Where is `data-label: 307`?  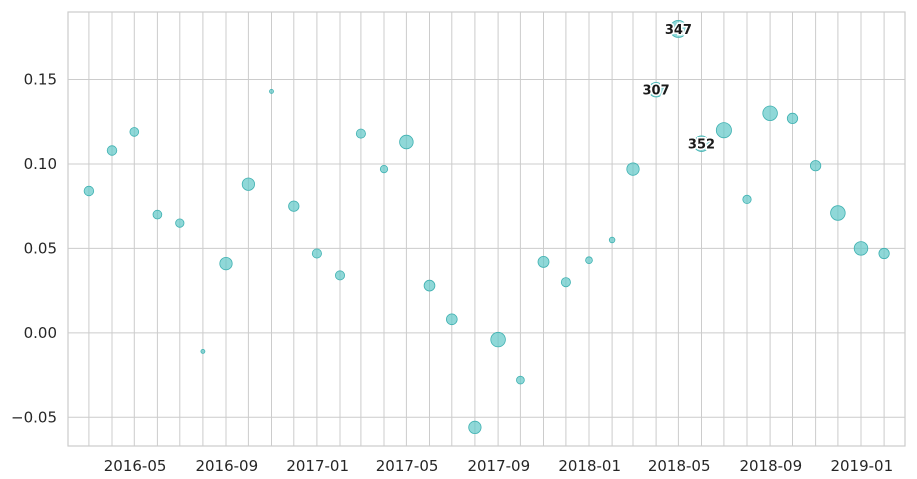 data-label: 307 is located at coordinates (656, 91).